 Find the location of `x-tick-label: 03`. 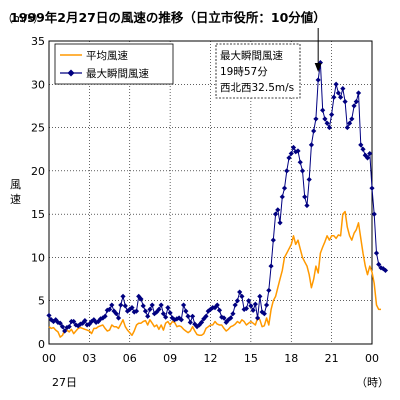

x-tick-label: 03 is located at coordinates (89, 358).